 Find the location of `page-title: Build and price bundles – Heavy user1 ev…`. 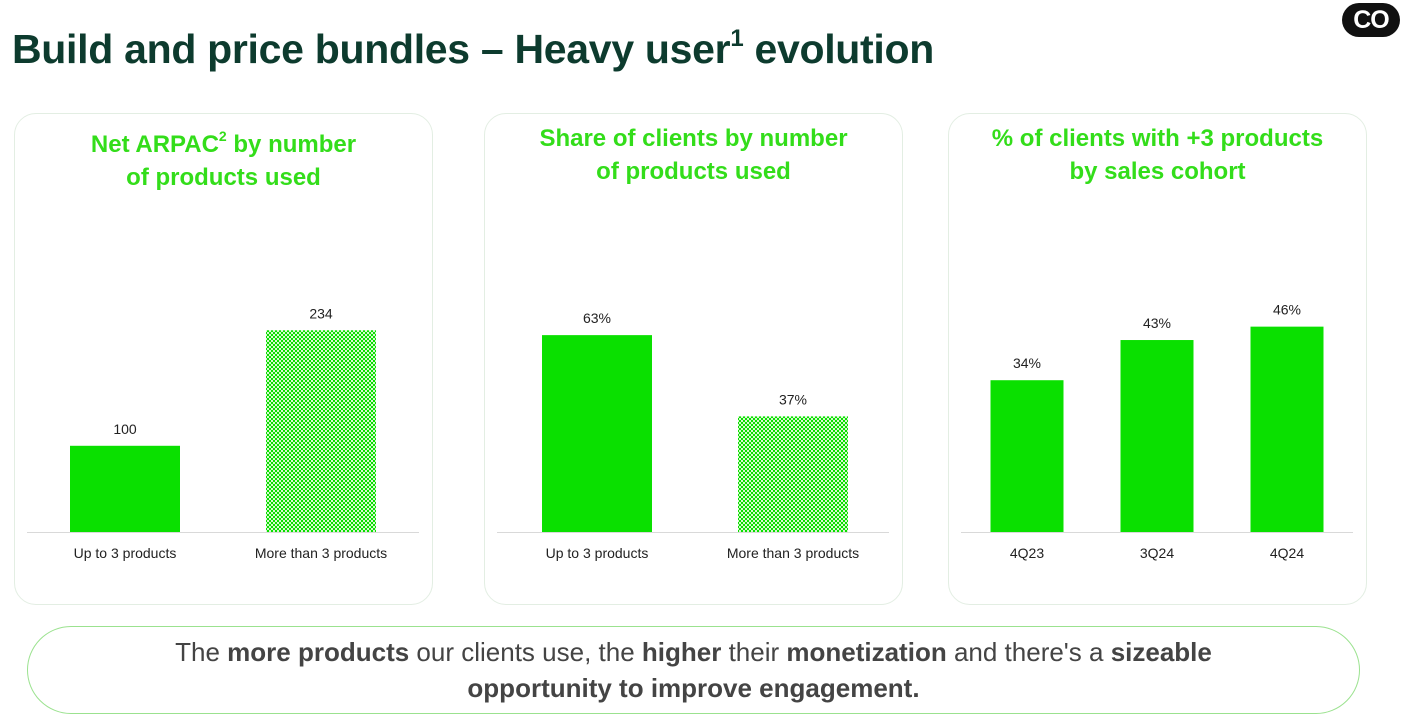

page-title: Build and price bundles – Heavy user1 ev… is located at coordinates (473, 49).